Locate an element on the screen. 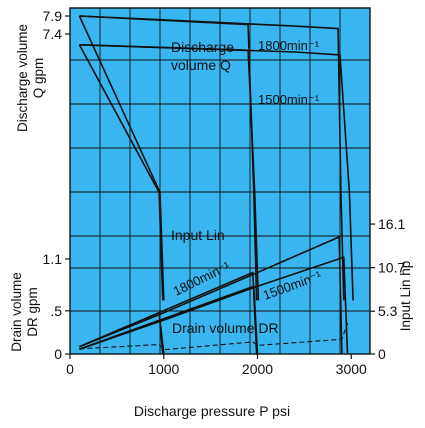 The image size is (425, 428). drain-axis-label-line2: DR gpm is located at coordinates (32, 312).